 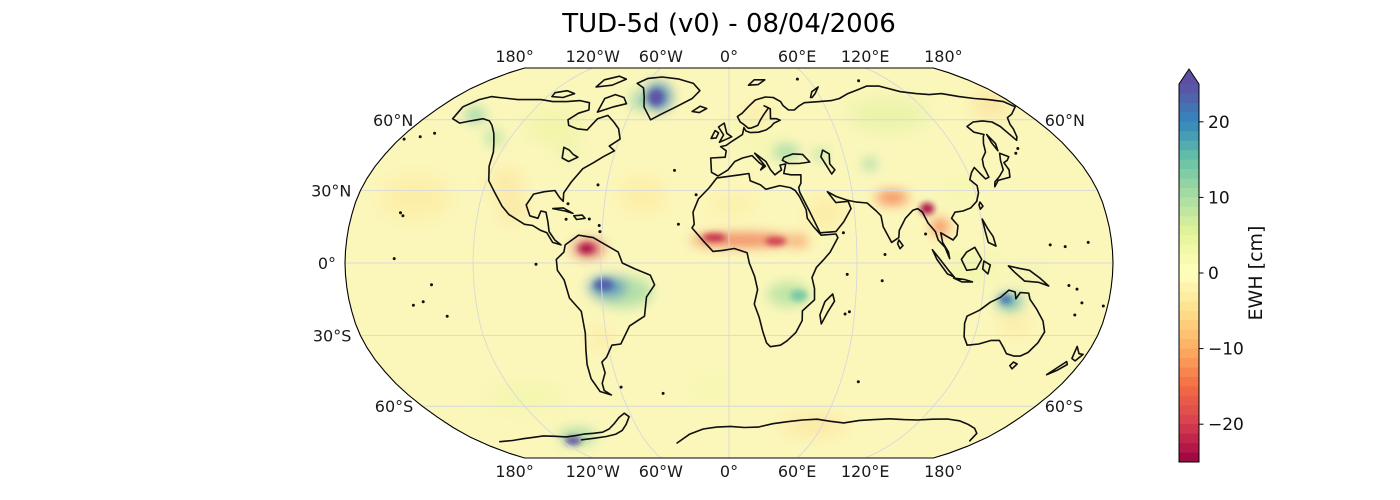 I want to click on coast-new-zealand-north, so click(x=1077, y=353).